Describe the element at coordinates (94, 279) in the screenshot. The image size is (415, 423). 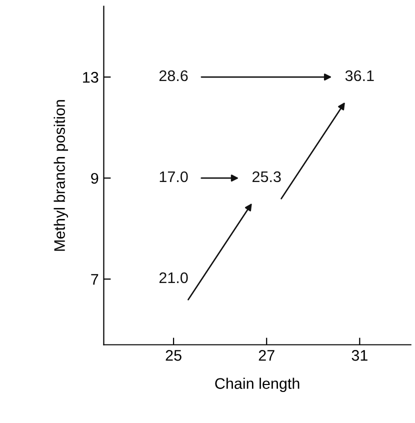
I see `y-tick-label: 7` at that location.